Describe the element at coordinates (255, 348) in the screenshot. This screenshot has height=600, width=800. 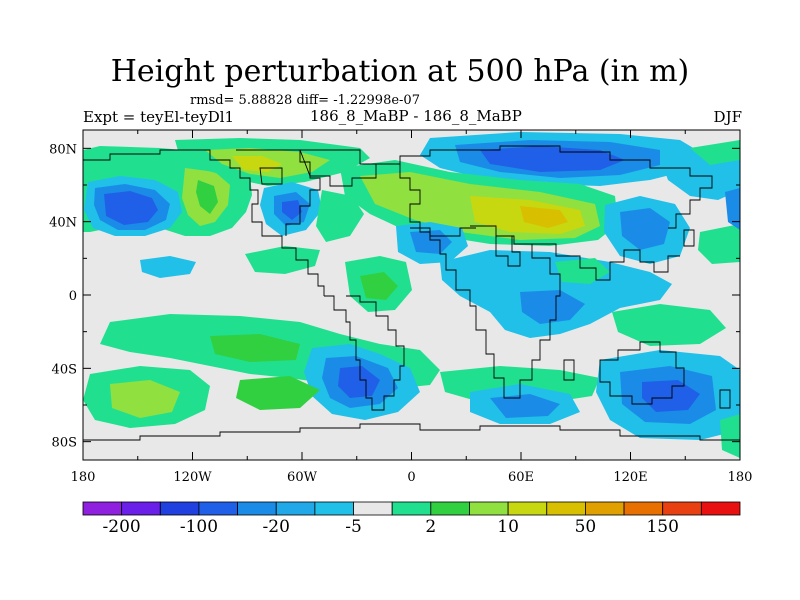
I see `contour-south-pacific-green-core` at that location.